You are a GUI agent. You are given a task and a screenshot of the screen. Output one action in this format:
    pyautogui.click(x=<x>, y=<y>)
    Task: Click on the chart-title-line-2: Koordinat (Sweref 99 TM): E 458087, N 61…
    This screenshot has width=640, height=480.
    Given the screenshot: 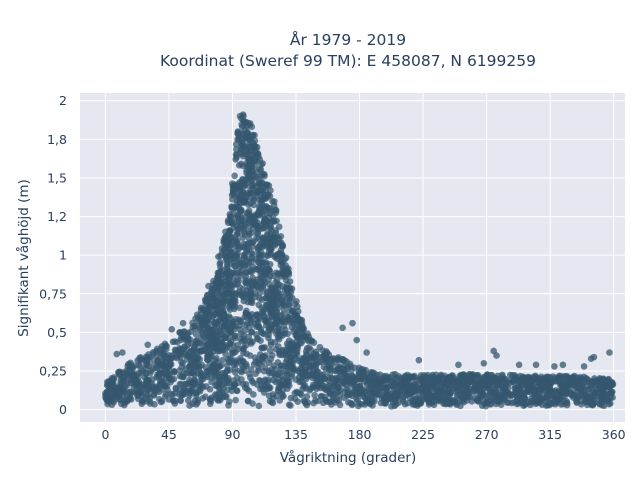 What is the action you would take?
    pyautogui.click(x=348, y=61)
    